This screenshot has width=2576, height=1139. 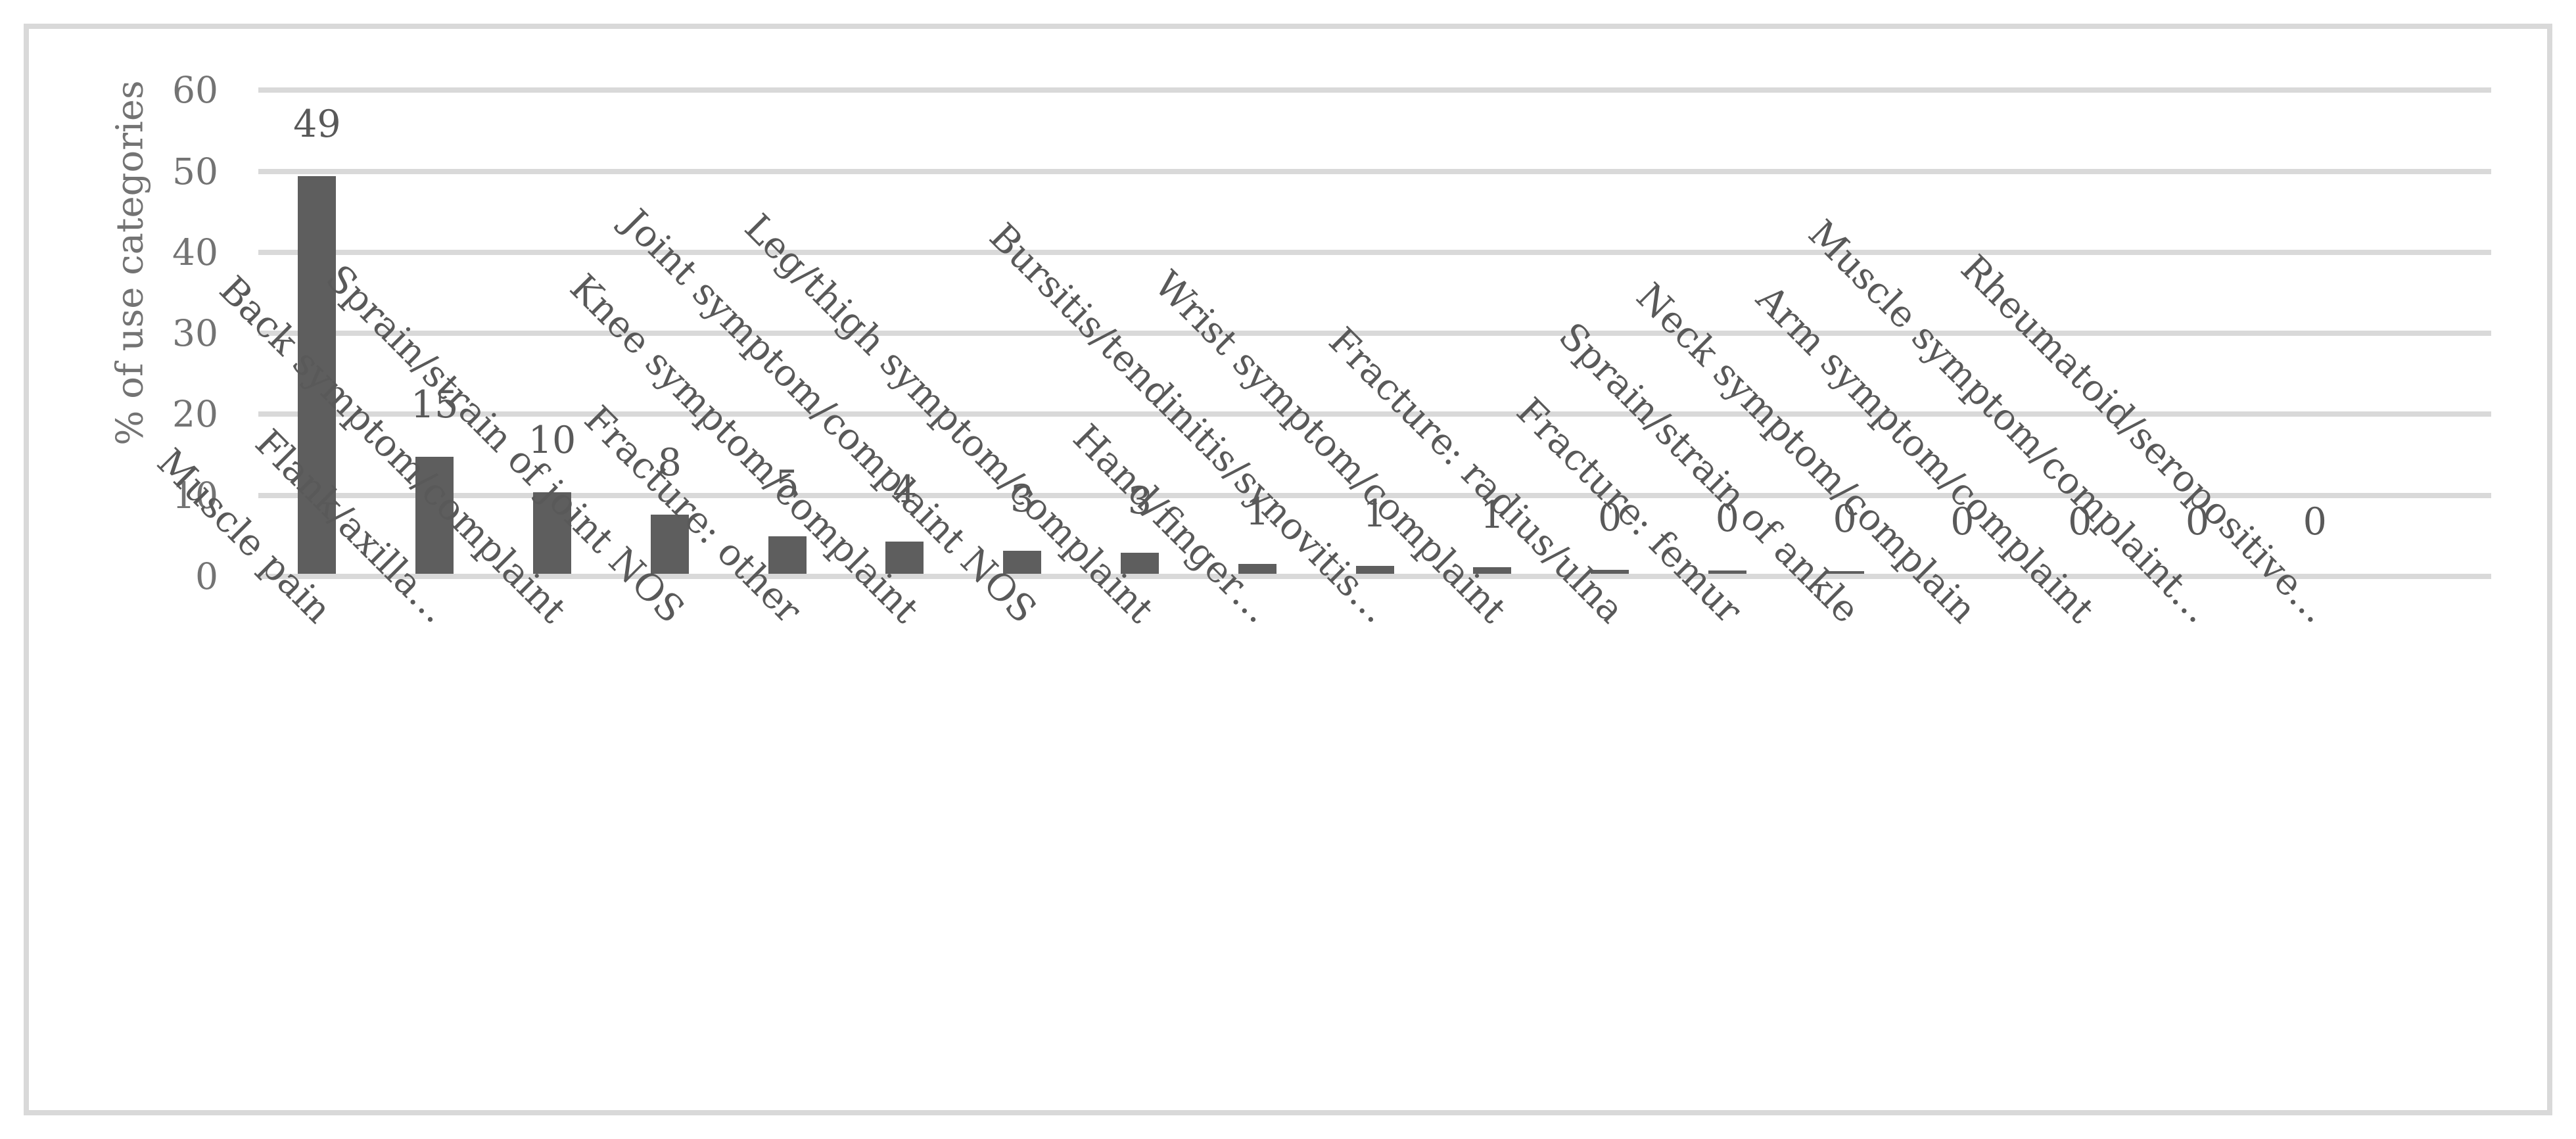 I want to click on y-tick-label-30: 30, so click(x=195, y=333).